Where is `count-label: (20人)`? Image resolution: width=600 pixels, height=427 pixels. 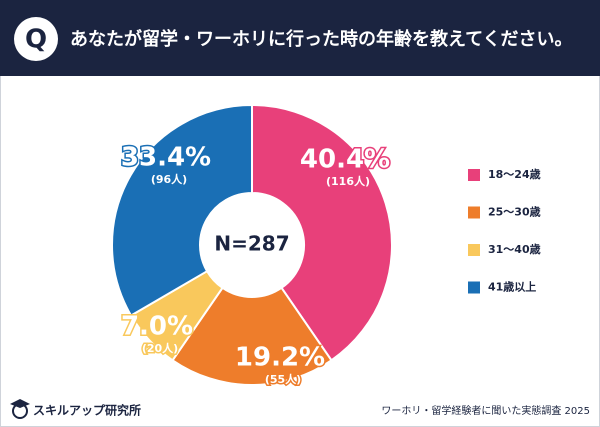
count-label: (20人) is located at coordinates (160, 348).